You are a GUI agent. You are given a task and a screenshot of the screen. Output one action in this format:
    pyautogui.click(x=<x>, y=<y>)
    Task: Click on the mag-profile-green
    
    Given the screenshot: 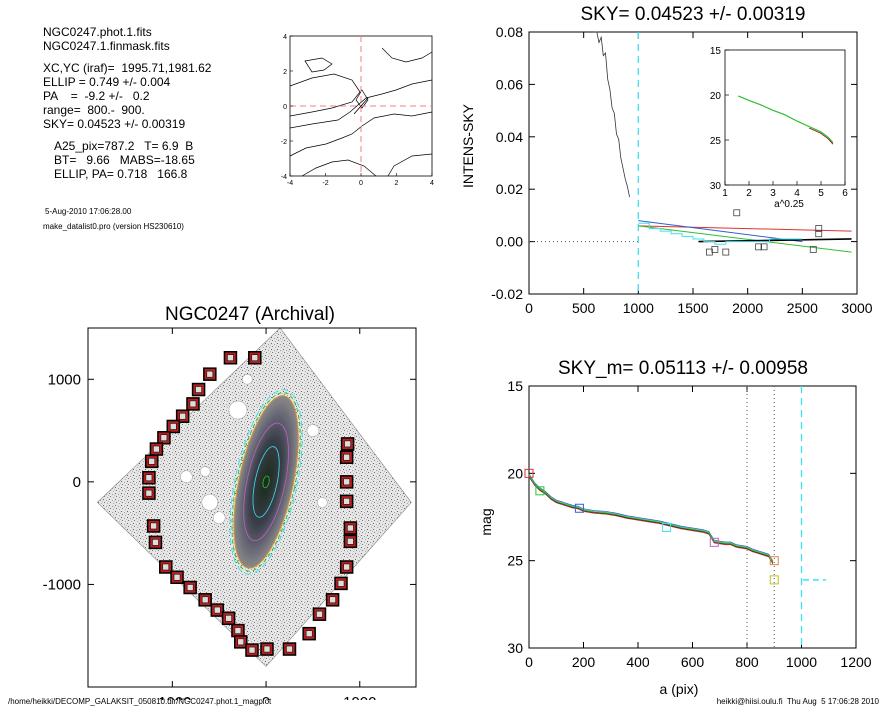 What is the action you would take?
    pyautogui.click(x=651, y=518)
    